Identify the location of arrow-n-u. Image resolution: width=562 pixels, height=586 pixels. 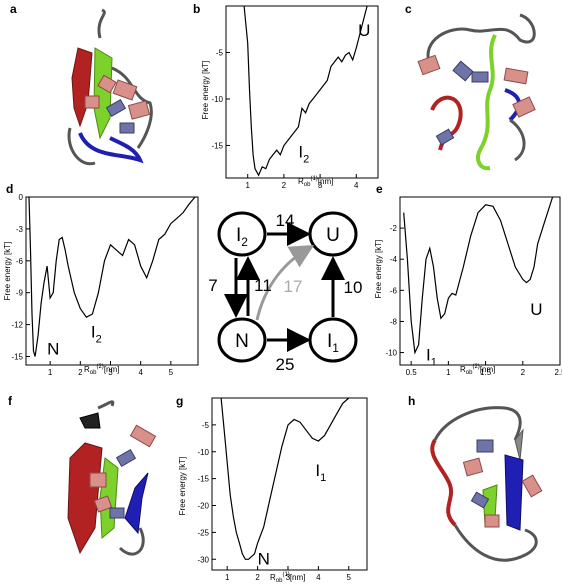
(285, 282).